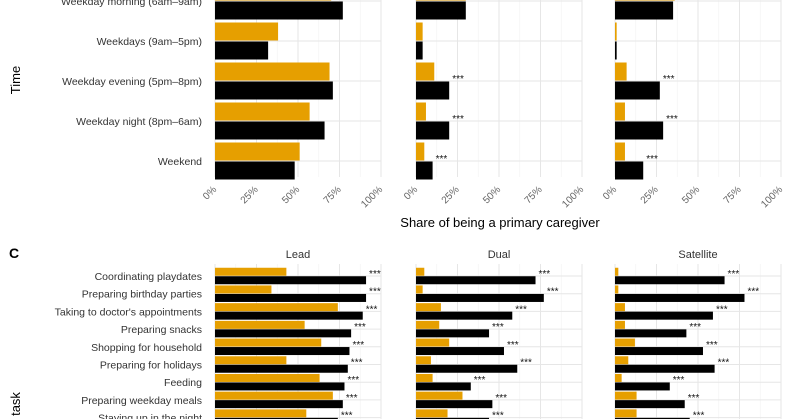 This screenshot has height=419, width=800. Describe the element at coordinates (210, 193) in the screenshot. I see `x-tick-label: 0%` at that location.